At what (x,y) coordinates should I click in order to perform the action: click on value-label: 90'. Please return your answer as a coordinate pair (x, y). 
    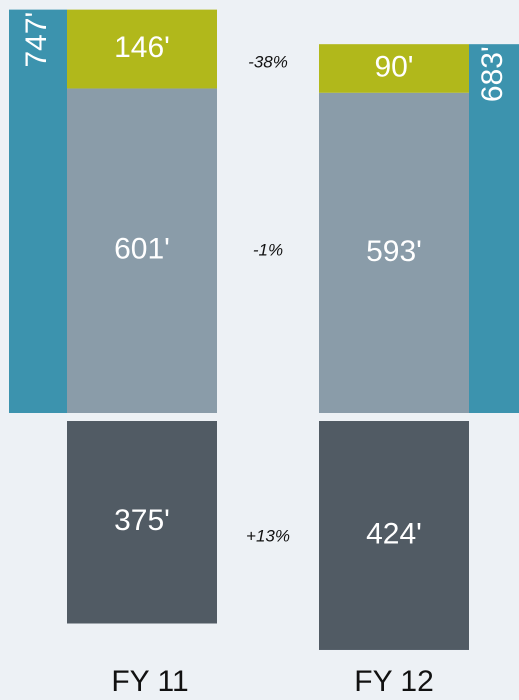
    Looking at the image, I should click on (393, 66).